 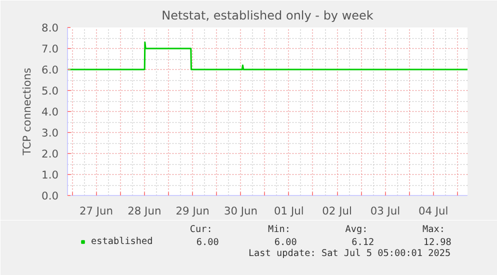 What do you see at coordinates (50, 49) in the screenshot?
I see `y-tick-label: 7.0` at bounding box center [50, 49].